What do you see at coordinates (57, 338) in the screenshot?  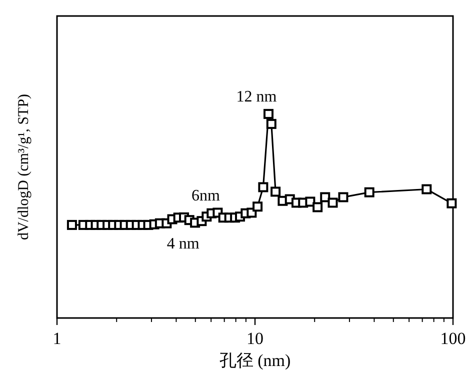 I see `x-tick-label: 1` at bounding box center [57, 338].